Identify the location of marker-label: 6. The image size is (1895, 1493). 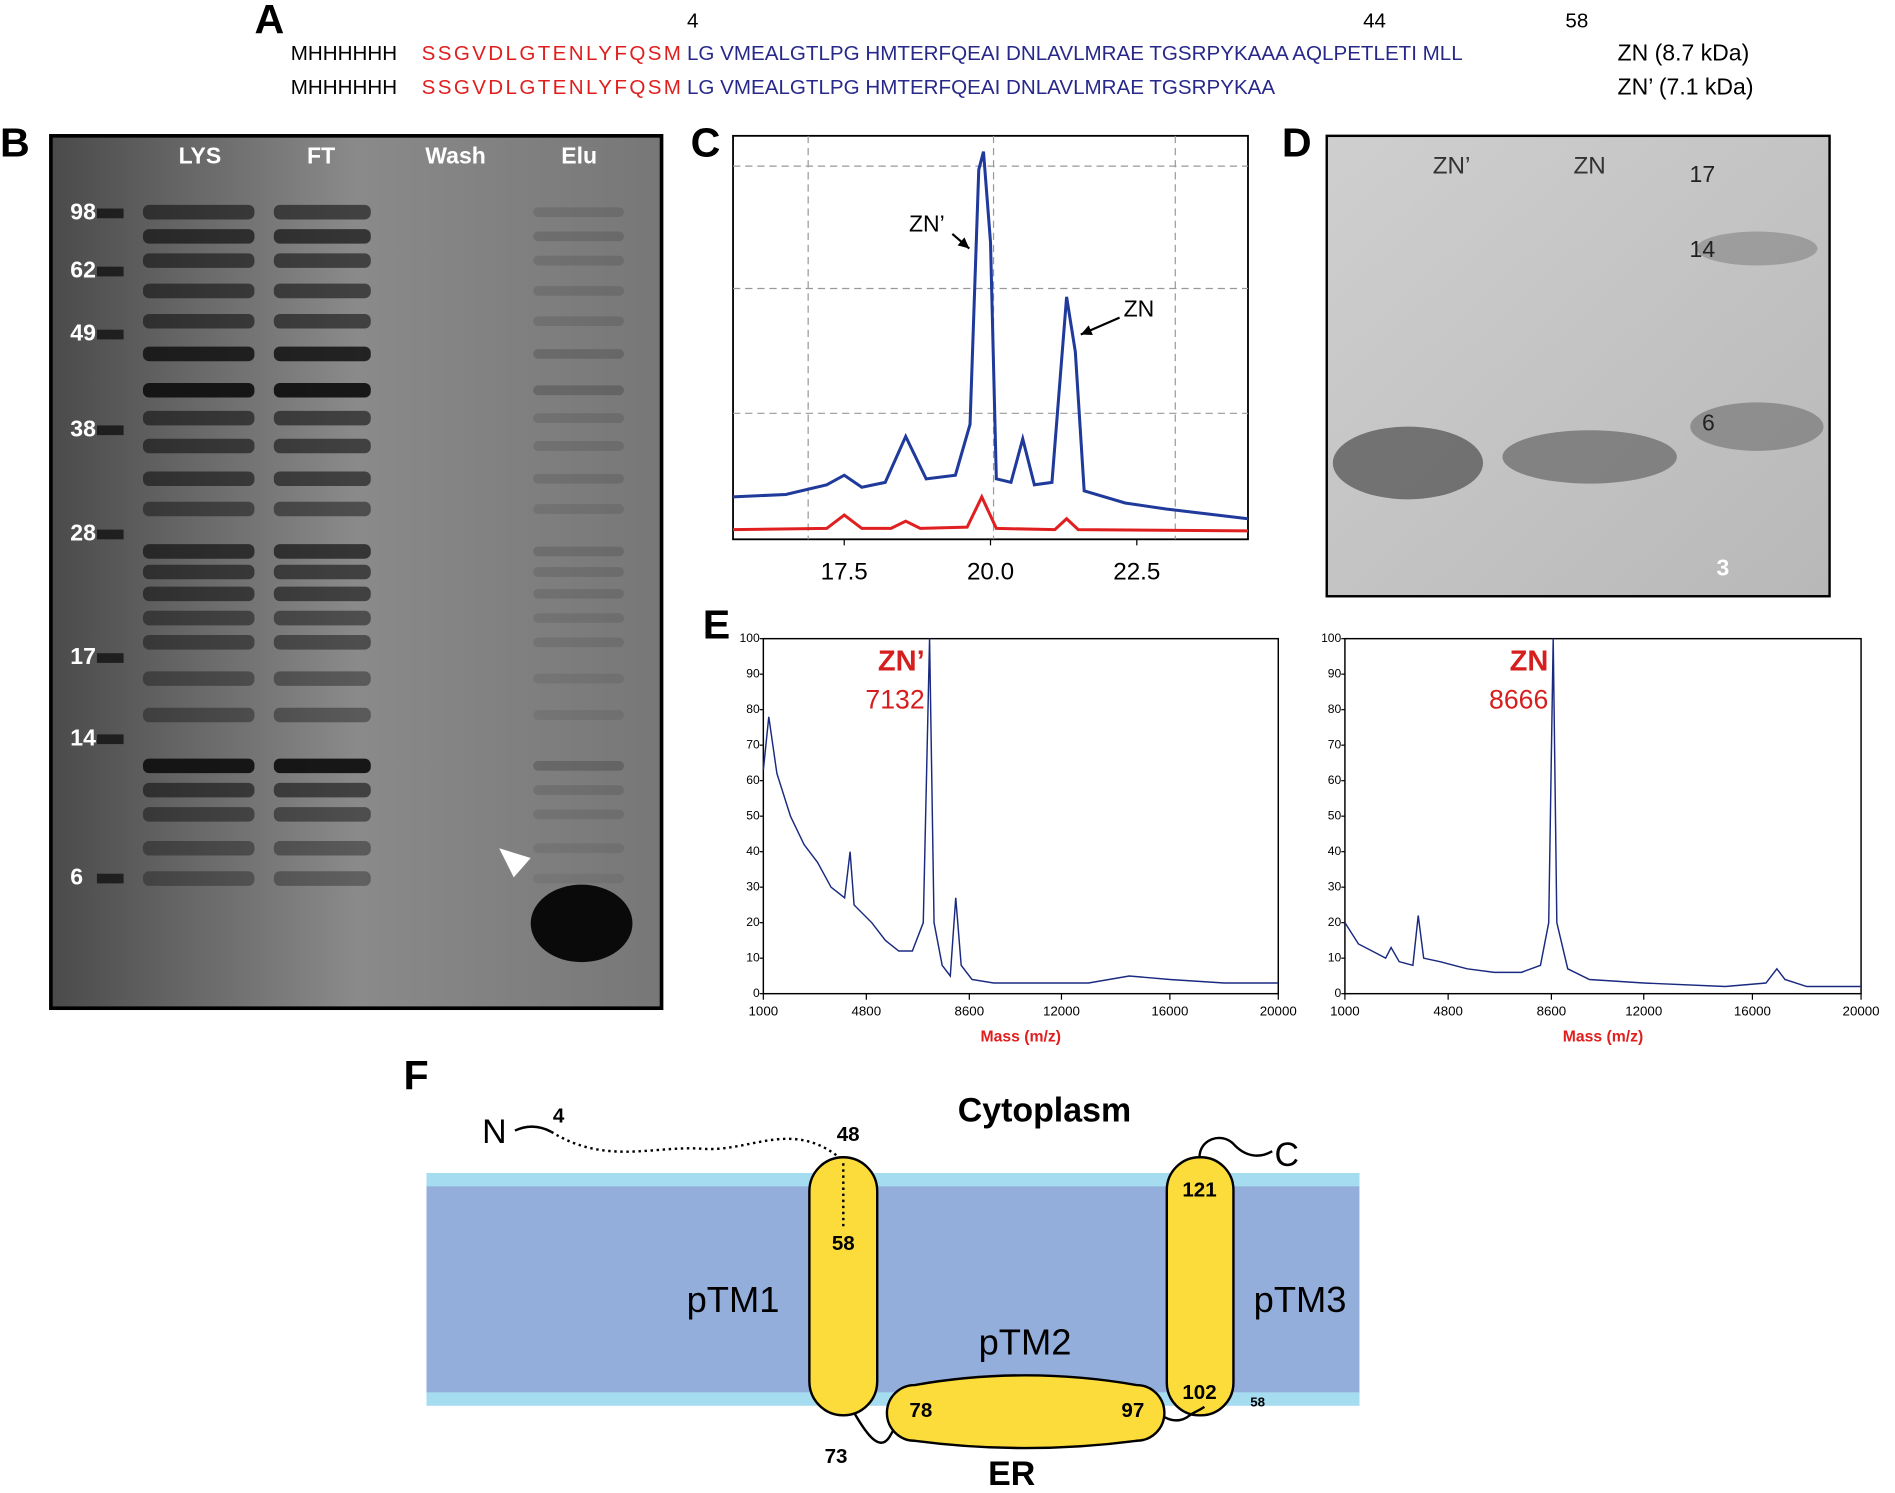
(1708, 422).